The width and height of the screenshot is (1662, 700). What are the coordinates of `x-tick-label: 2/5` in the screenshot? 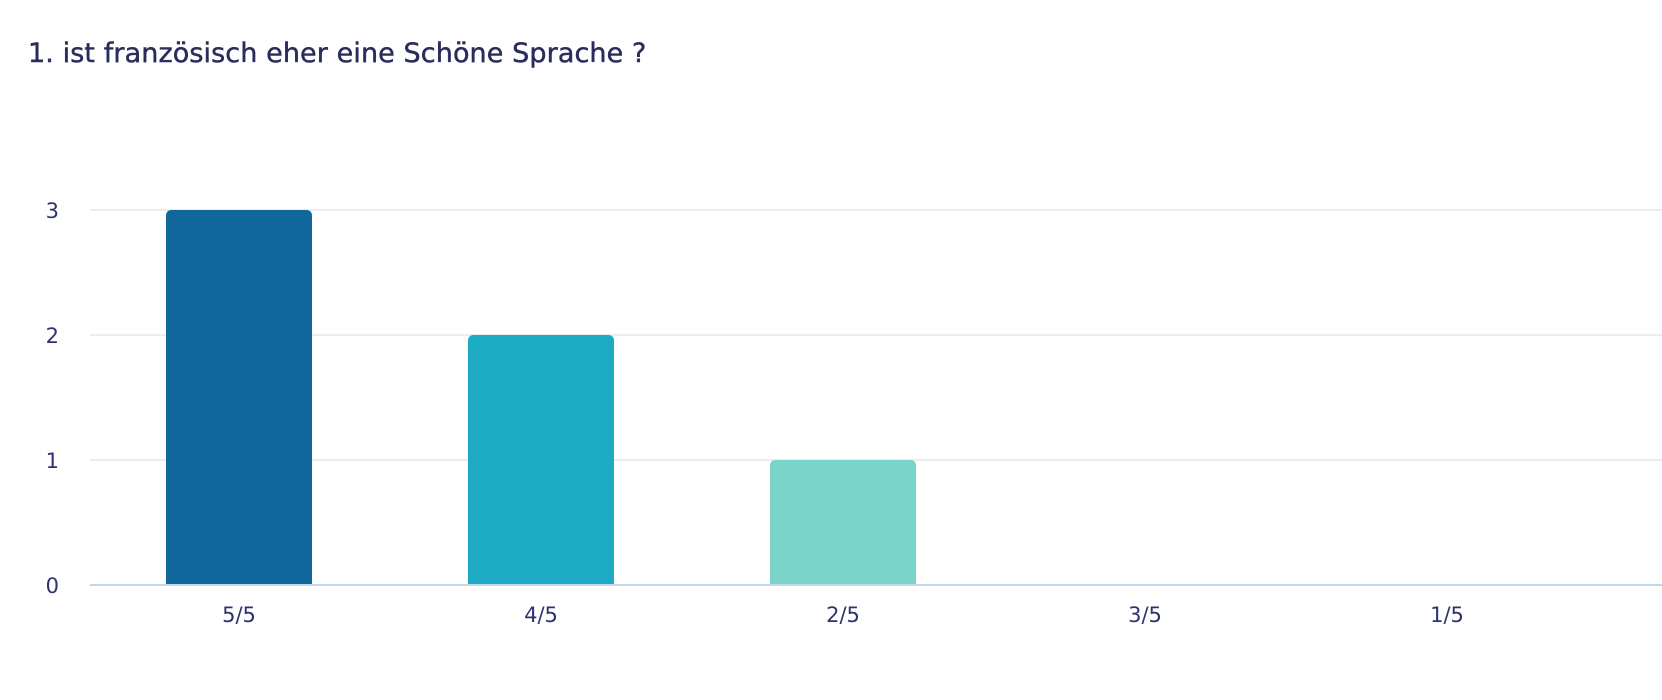 It's located at (843, 615).